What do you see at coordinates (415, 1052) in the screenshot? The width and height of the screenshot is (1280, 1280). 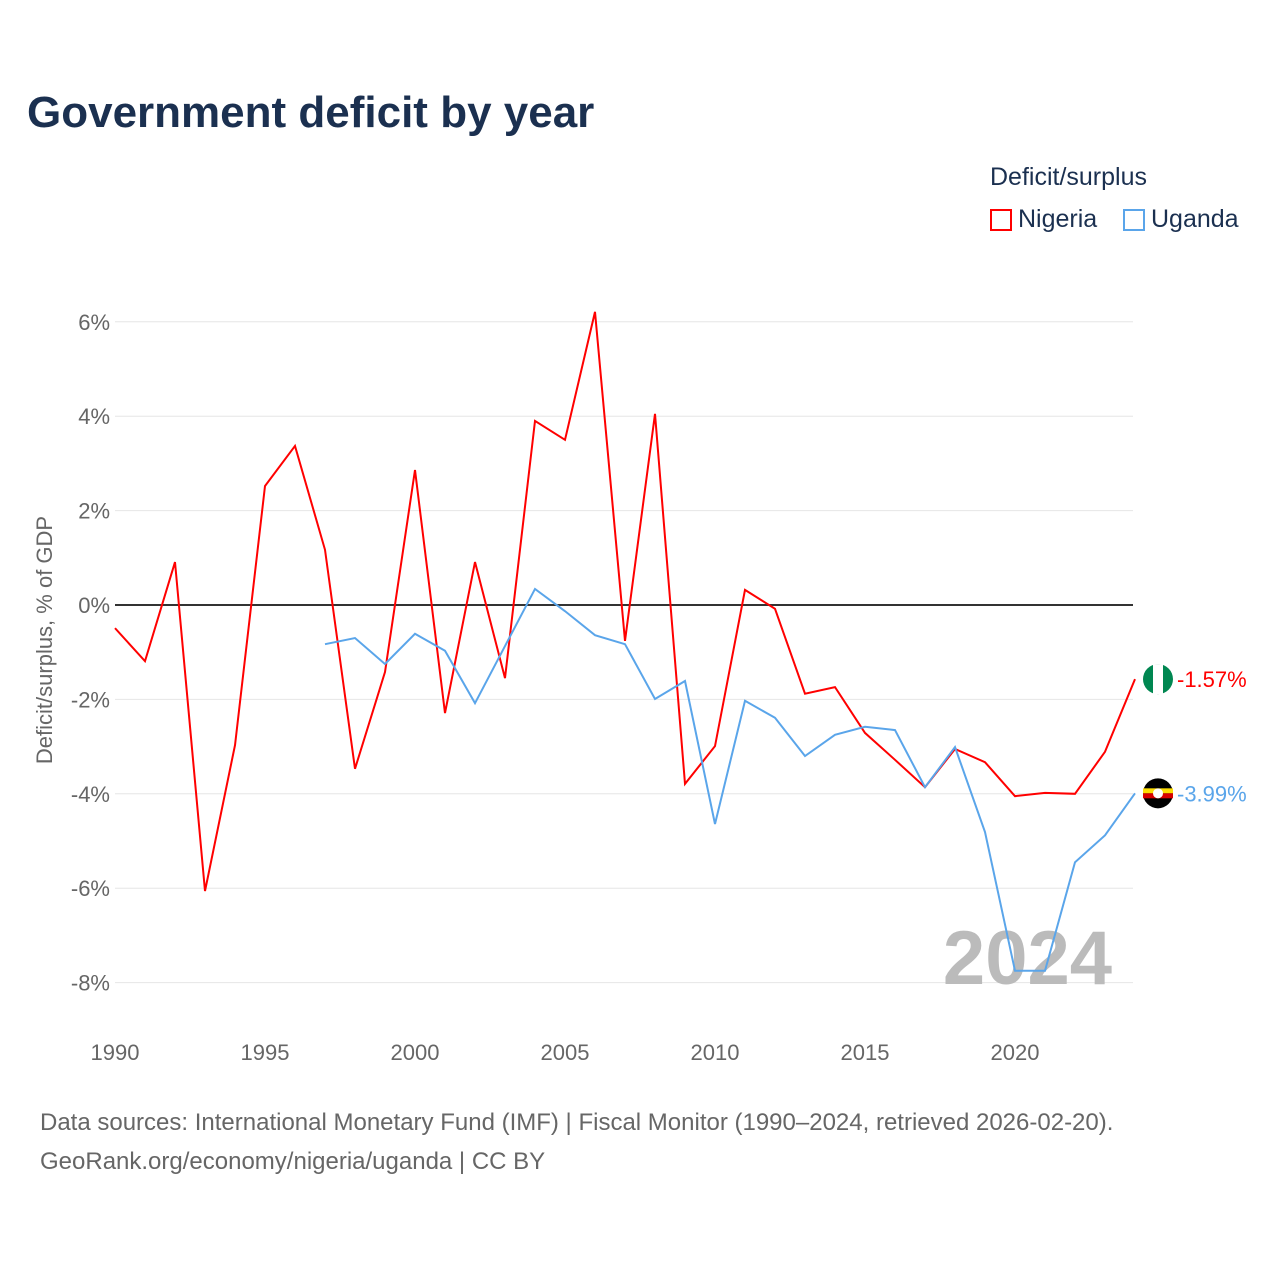 I see `x-tick-label: 2000` at bounding box center [415, 1052].